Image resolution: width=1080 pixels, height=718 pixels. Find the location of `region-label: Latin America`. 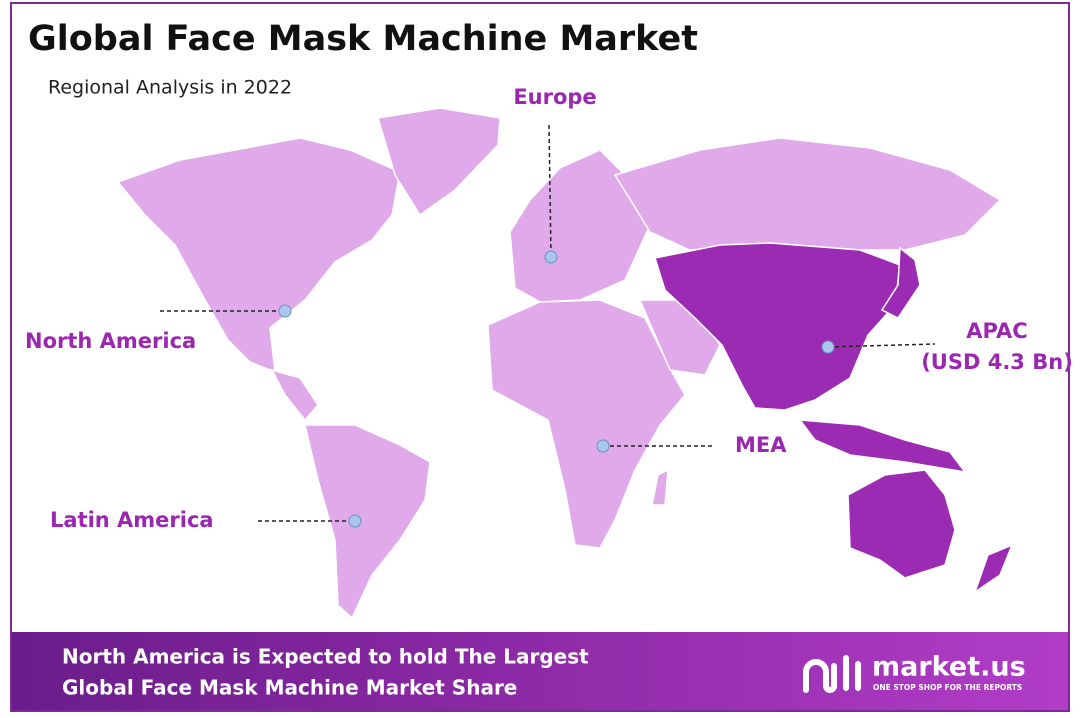

region-label: Latin America is located at coordinates (132, 520).